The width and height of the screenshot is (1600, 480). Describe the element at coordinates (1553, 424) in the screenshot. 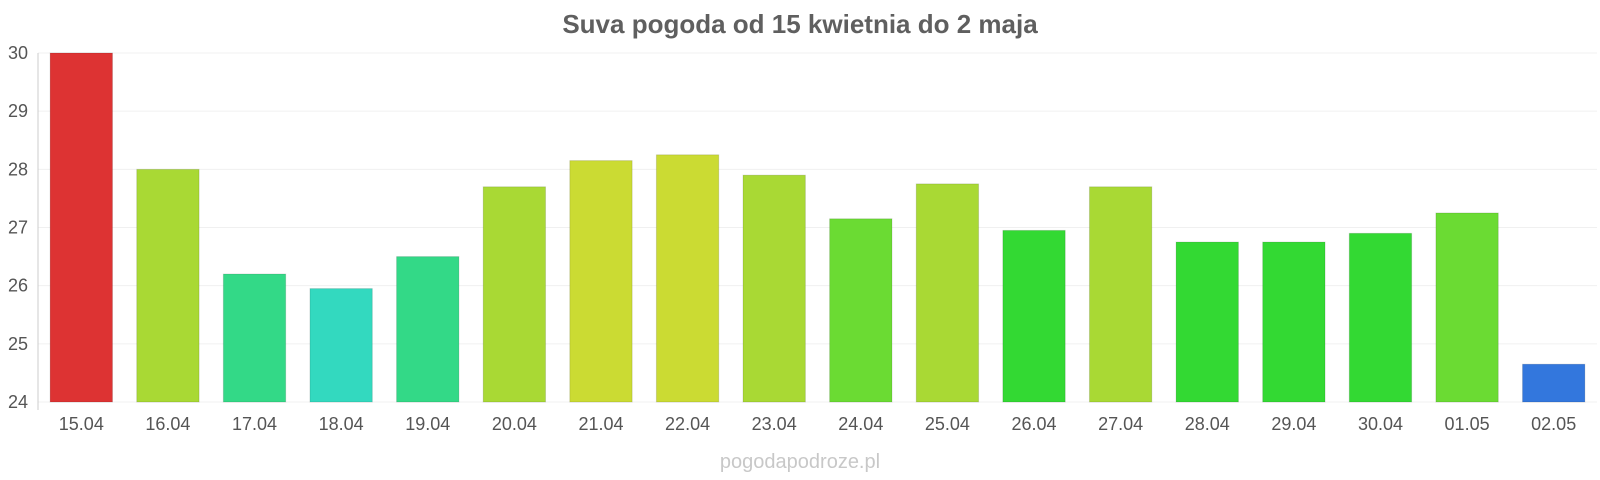

I see `x-tick-label: 02.05` at that location.